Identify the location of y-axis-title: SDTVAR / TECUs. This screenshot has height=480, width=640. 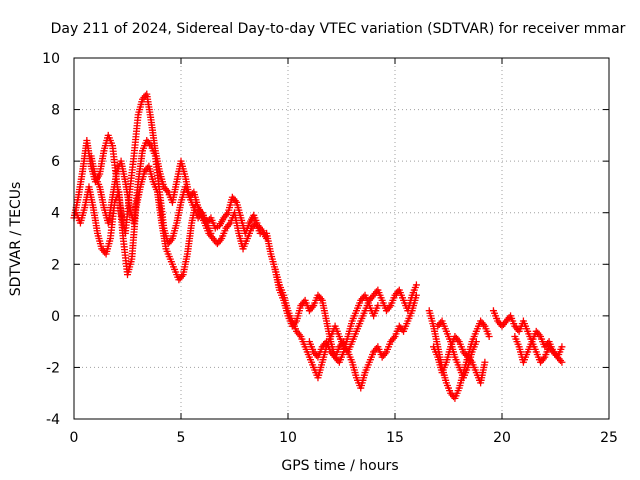
(16, 239).